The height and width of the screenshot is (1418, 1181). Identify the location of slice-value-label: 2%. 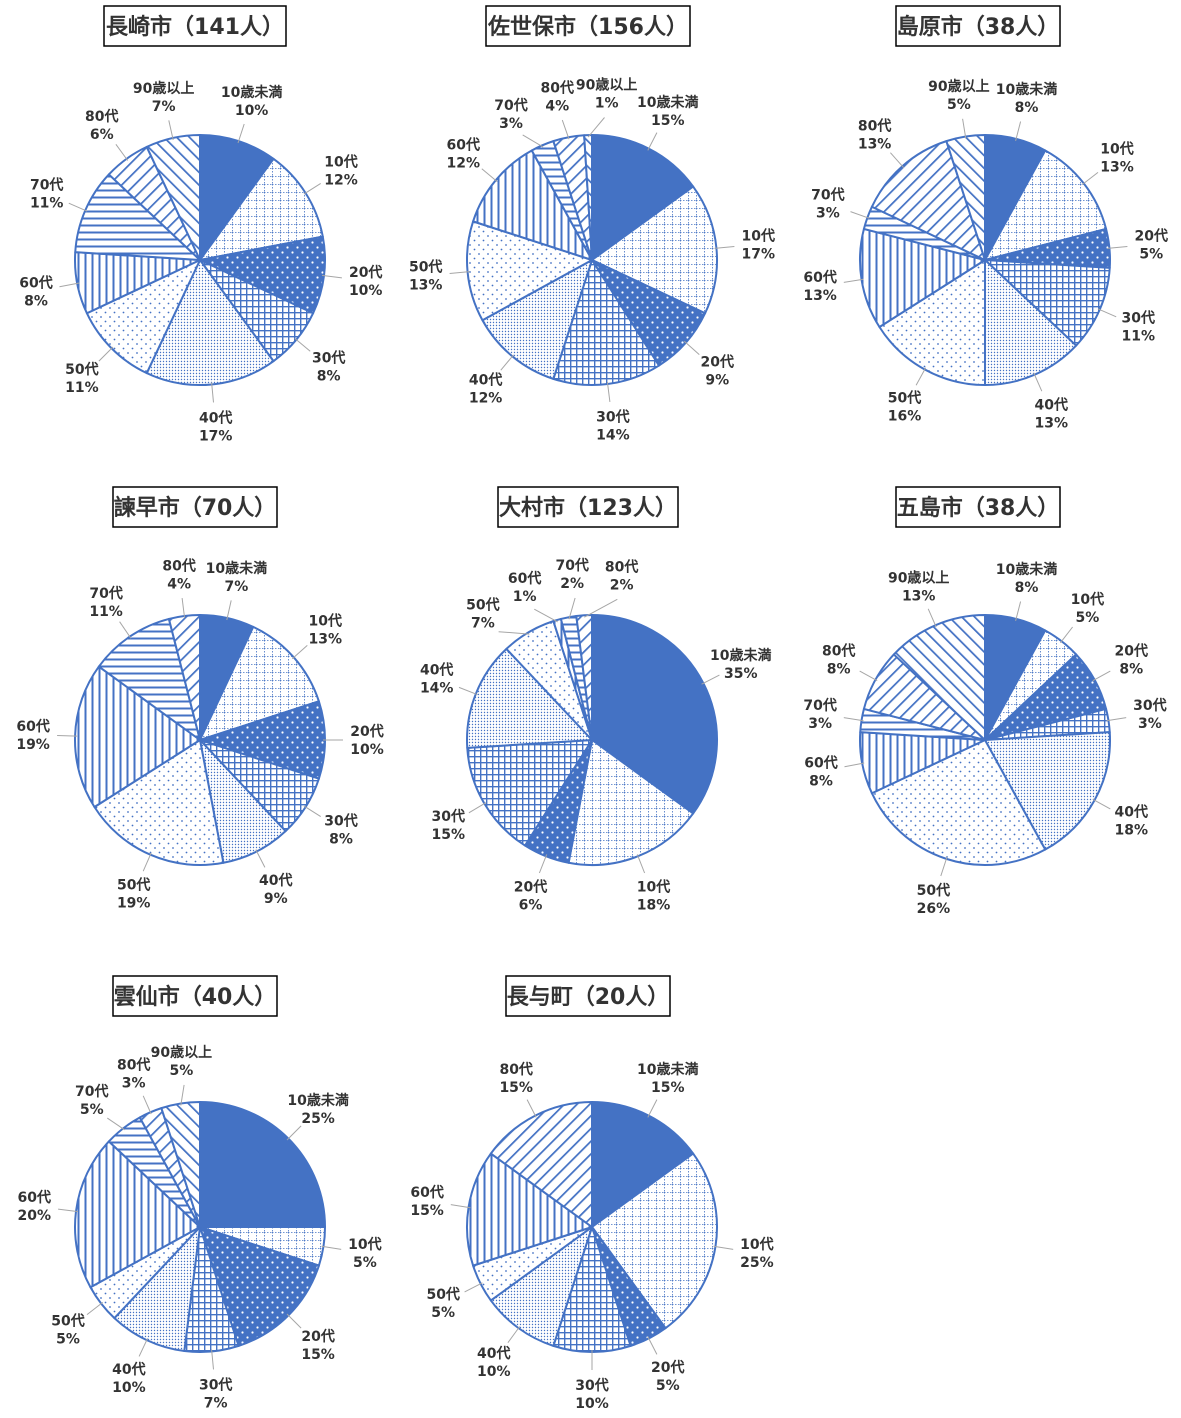
(622, 586).